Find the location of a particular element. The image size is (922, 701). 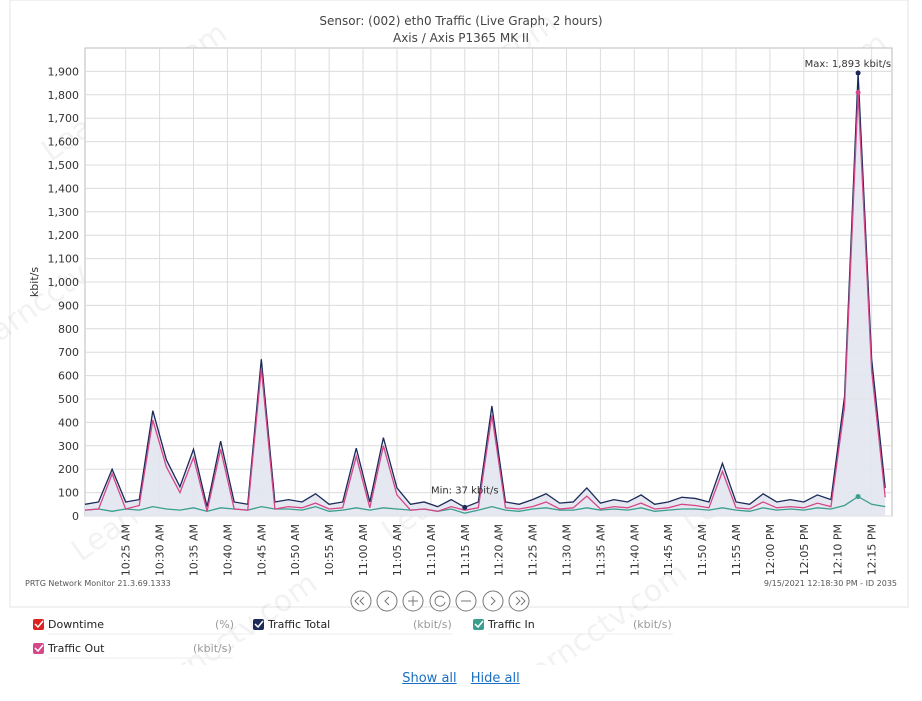

y-tick-label: 900 is located at coordinates (68, 305).